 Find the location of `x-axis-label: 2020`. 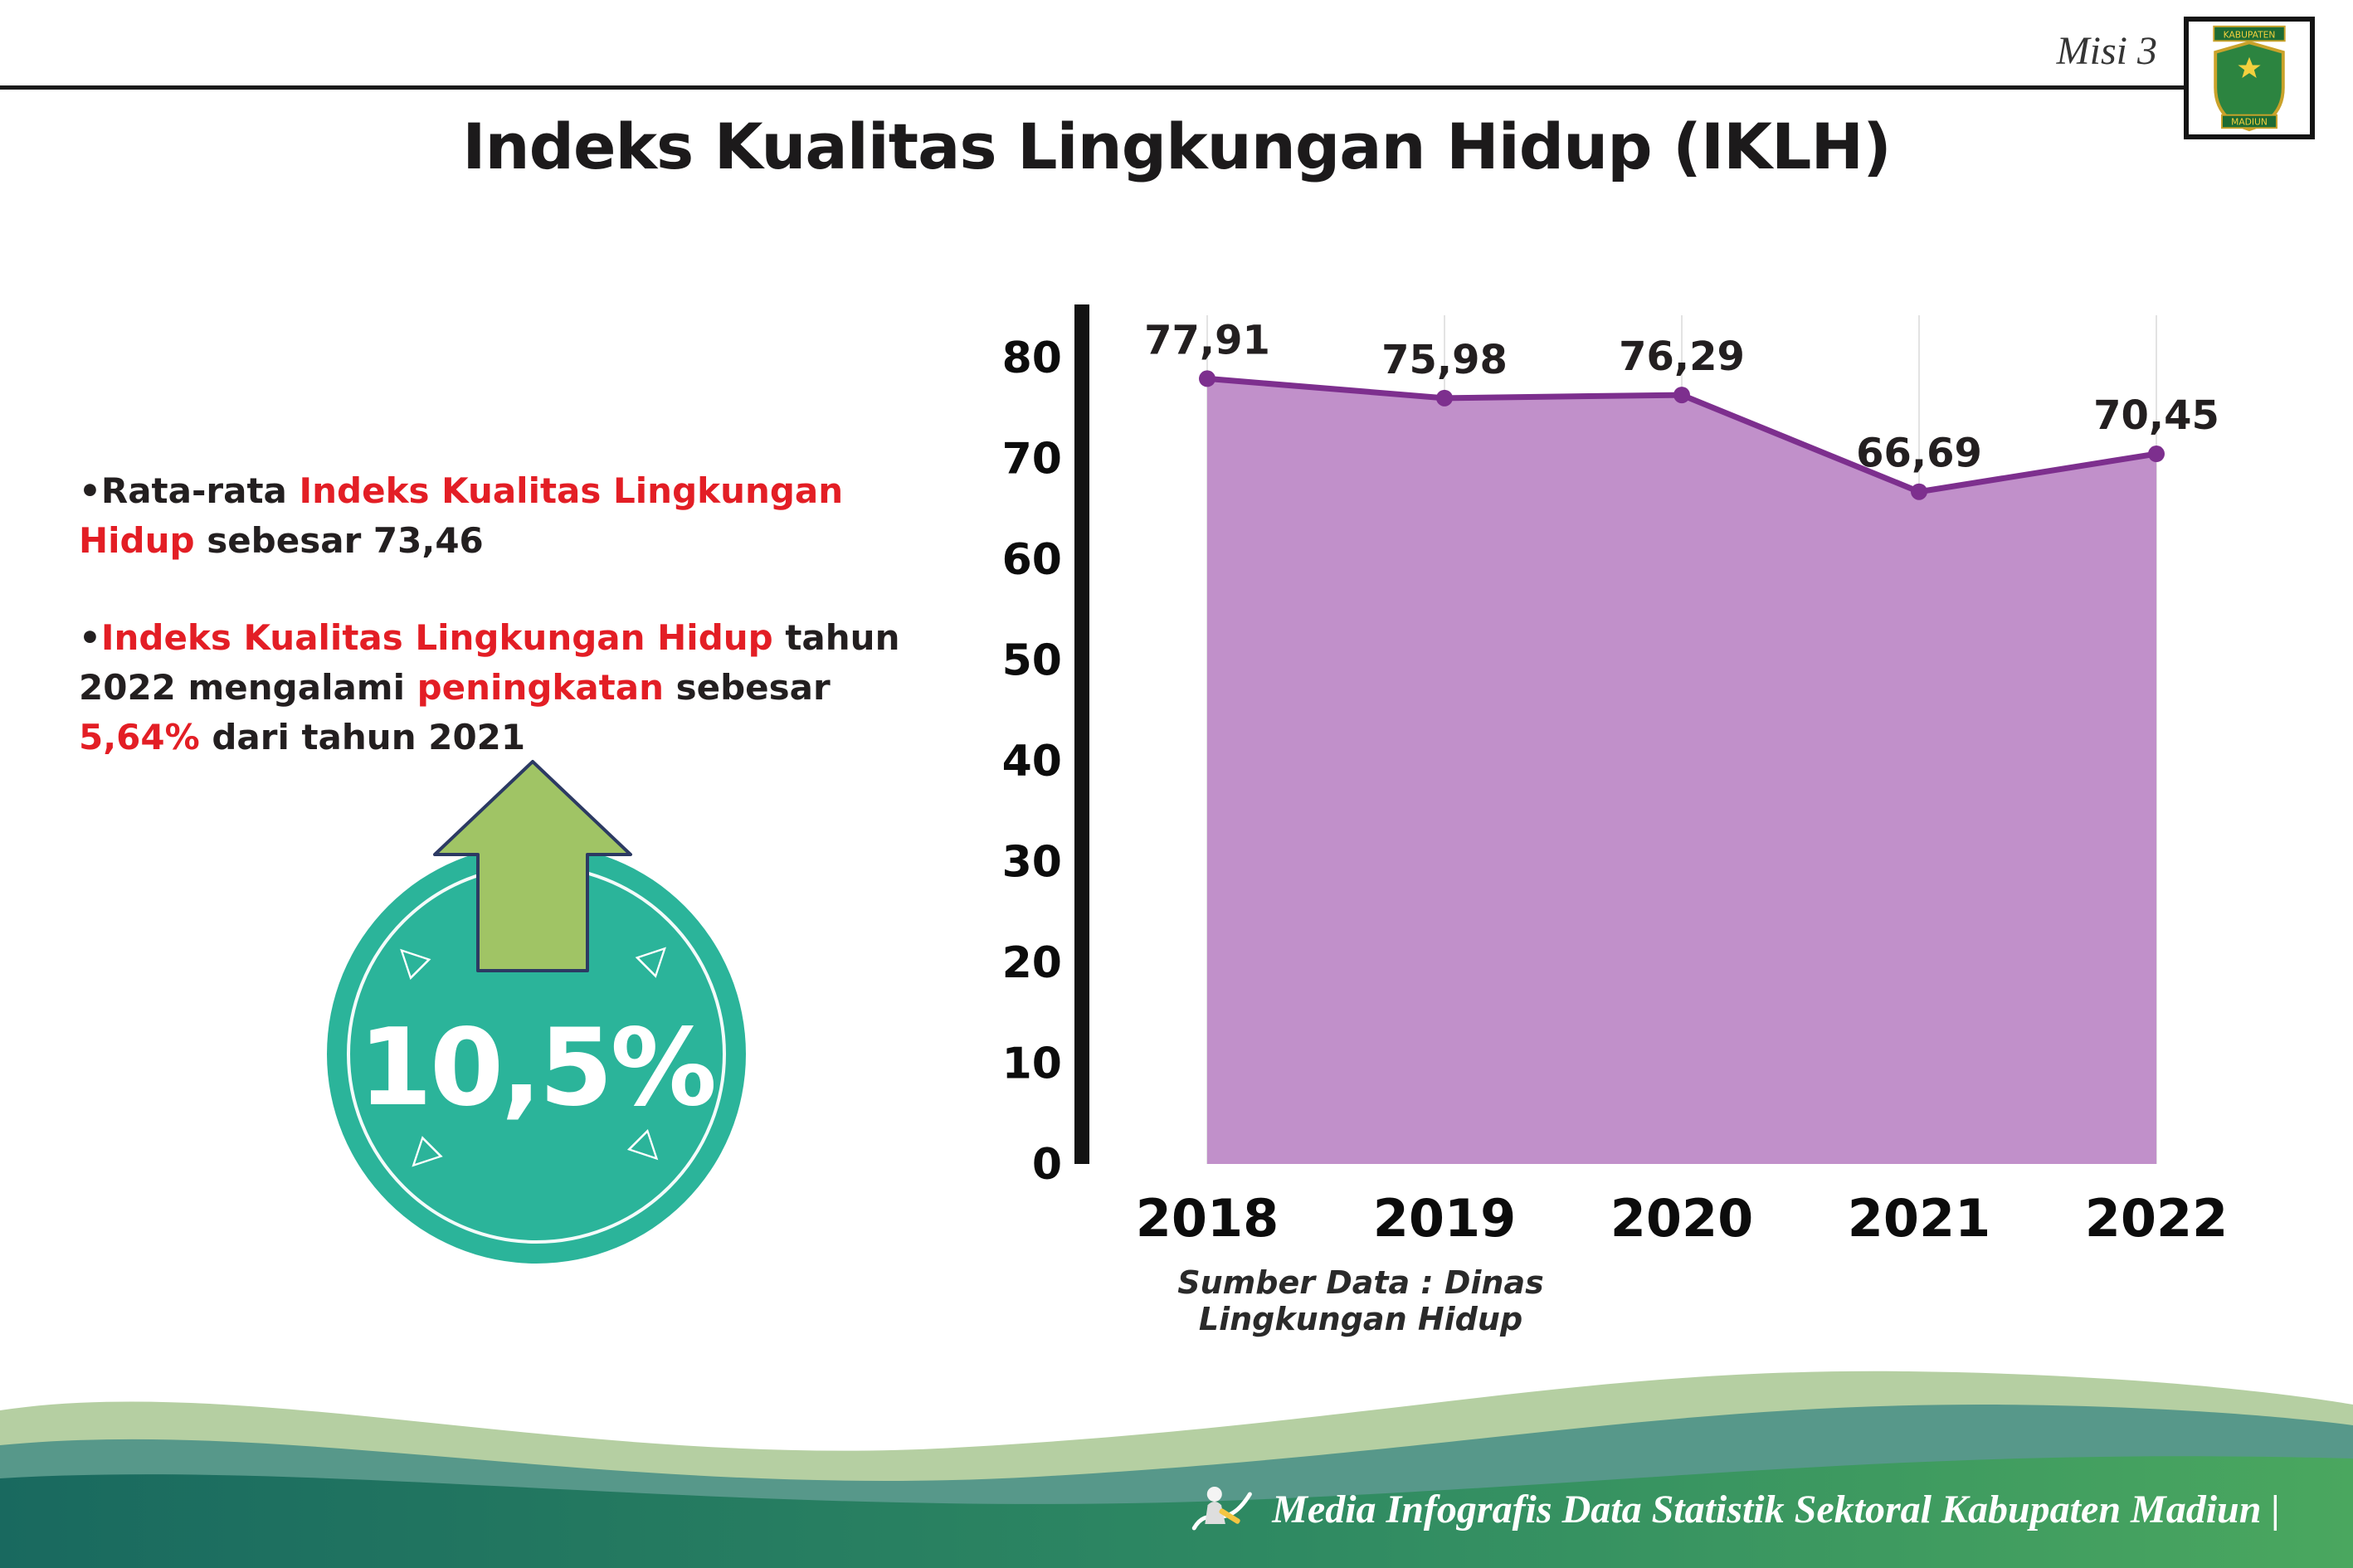

x-axis-label: 2020 is located at coordinates (1682, 1218).